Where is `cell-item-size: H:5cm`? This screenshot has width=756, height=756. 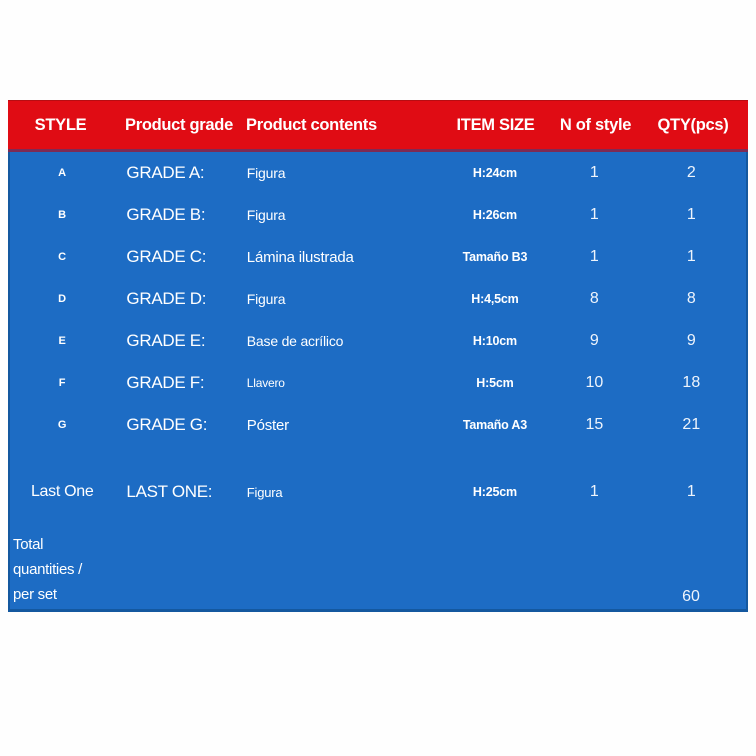
cell-item-size: H:5cm is located at coordinates (495, 383).